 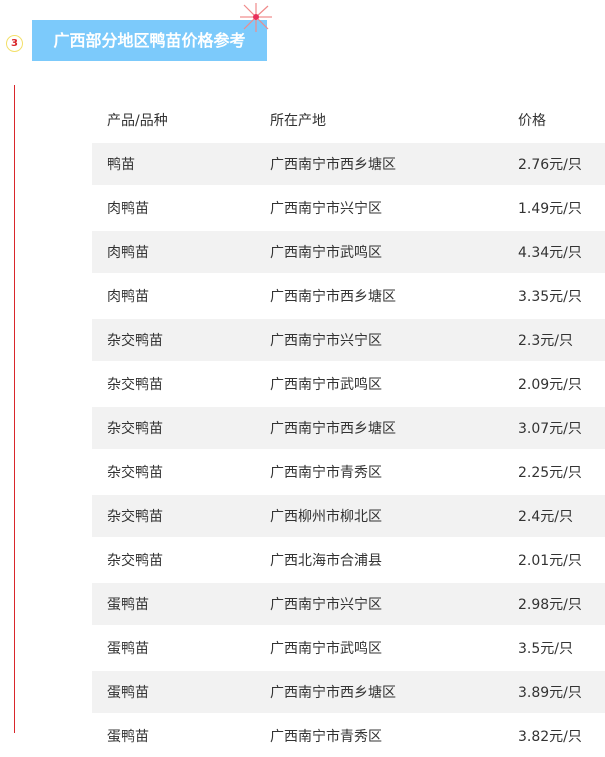 What do you see at coordinates (14, 43) in the screenshot?
I see `section-number-badge: 3` at bounding box center [14, 43].